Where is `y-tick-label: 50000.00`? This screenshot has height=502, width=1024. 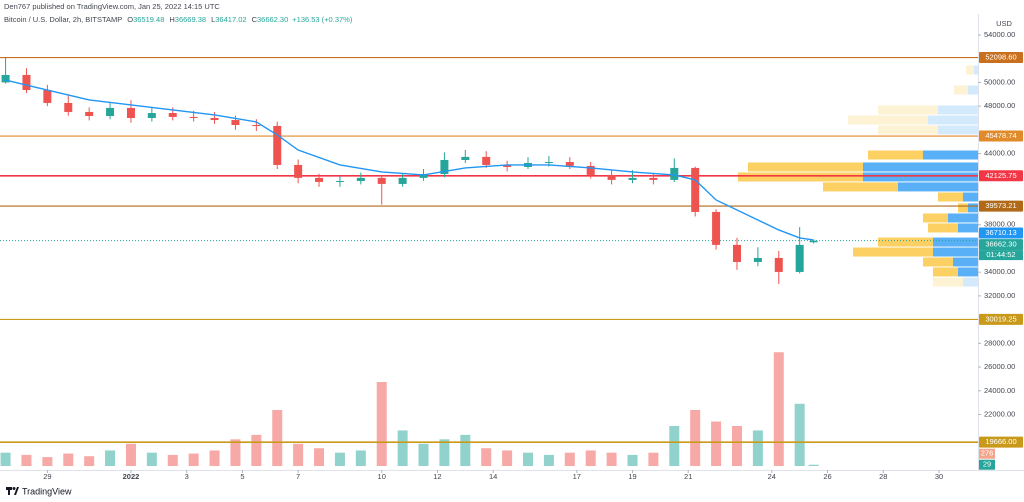 y-tick-label: 50000.00 is located at coordinates (999, 81).